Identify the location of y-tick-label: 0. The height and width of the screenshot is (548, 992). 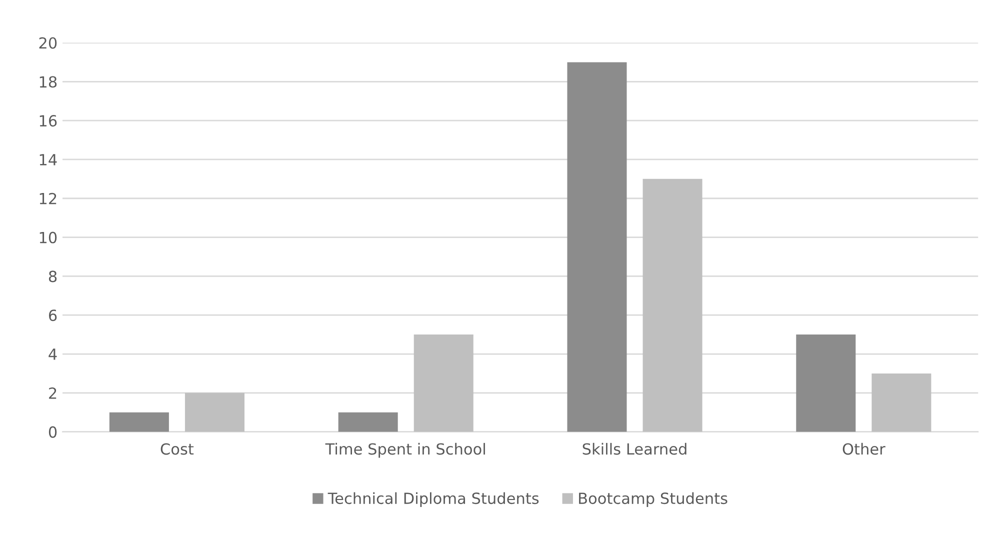
(52, 432).